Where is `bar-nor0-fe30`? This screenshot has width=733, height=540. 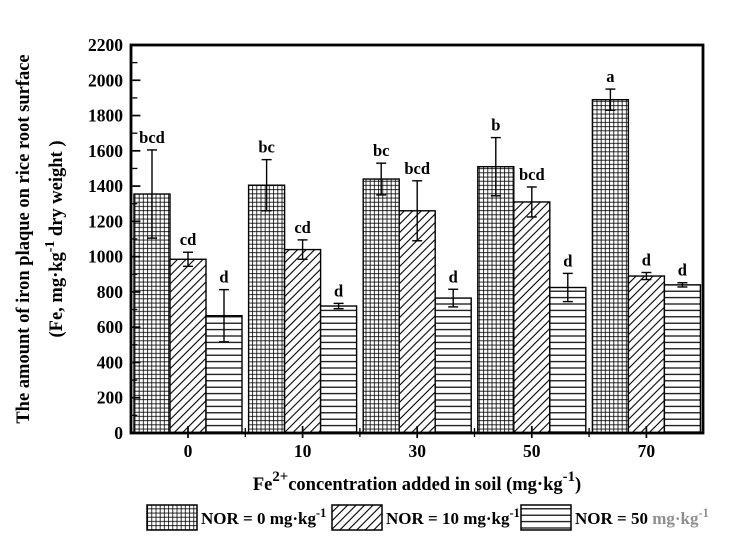 bar-nor0-fe30 is located at coordinates (381, 306).